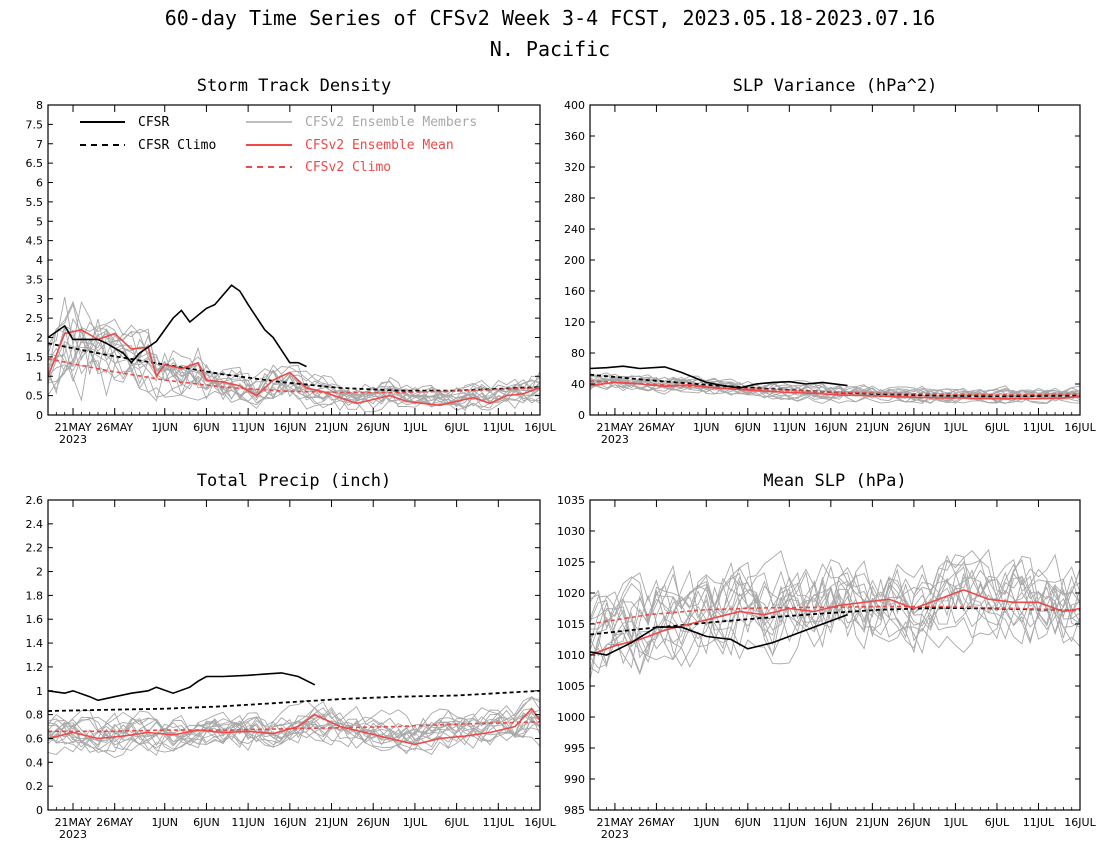  I want to click on y-tick-label: 2.5, so click(35, 318).